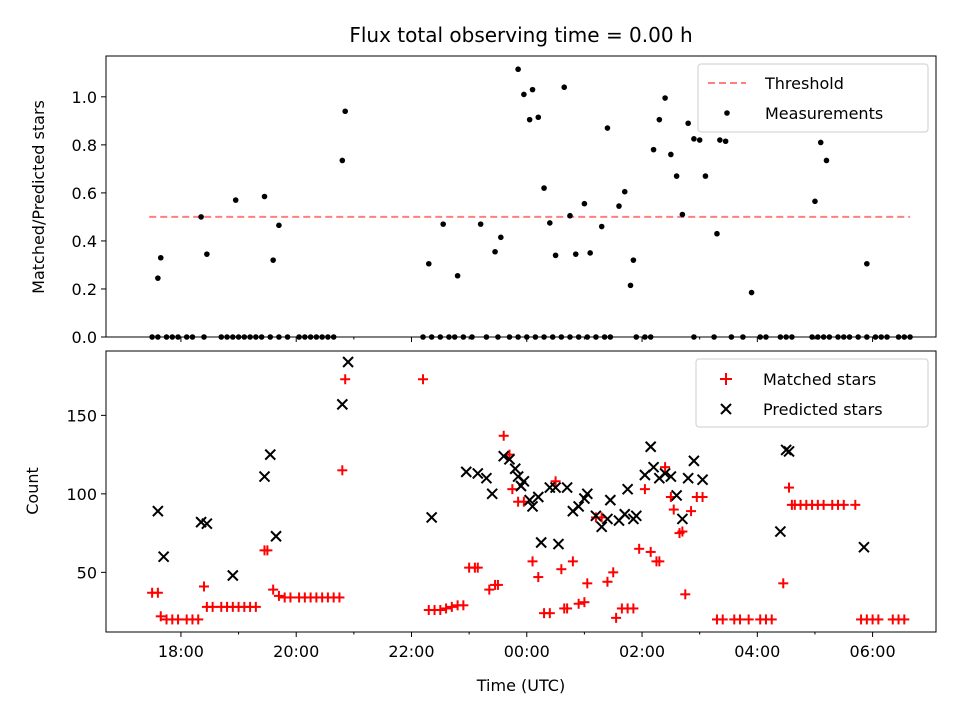 This screenshot has height=720, width=960. What do you see at coordinates (727, 113) in the screenshot?
I see `legend-measurements-swatch` at bounding box center [727, 113].